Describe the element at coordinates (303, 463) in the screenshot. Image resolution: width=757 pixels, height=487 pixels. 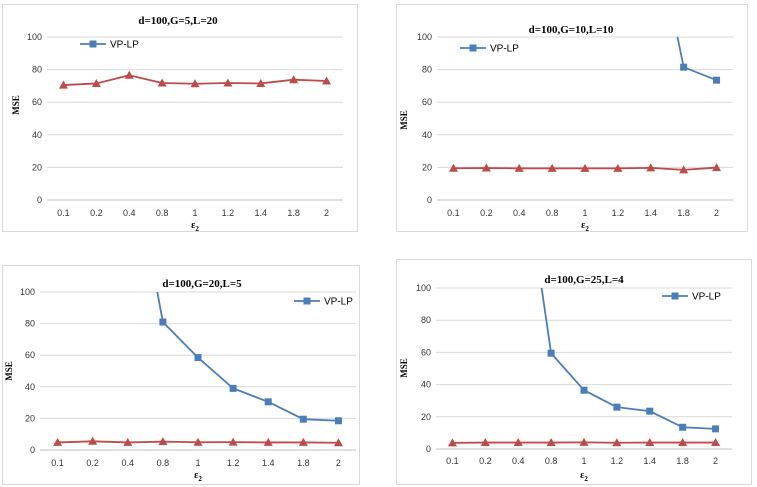
I see `x-tick-label: 1.8` at that location.